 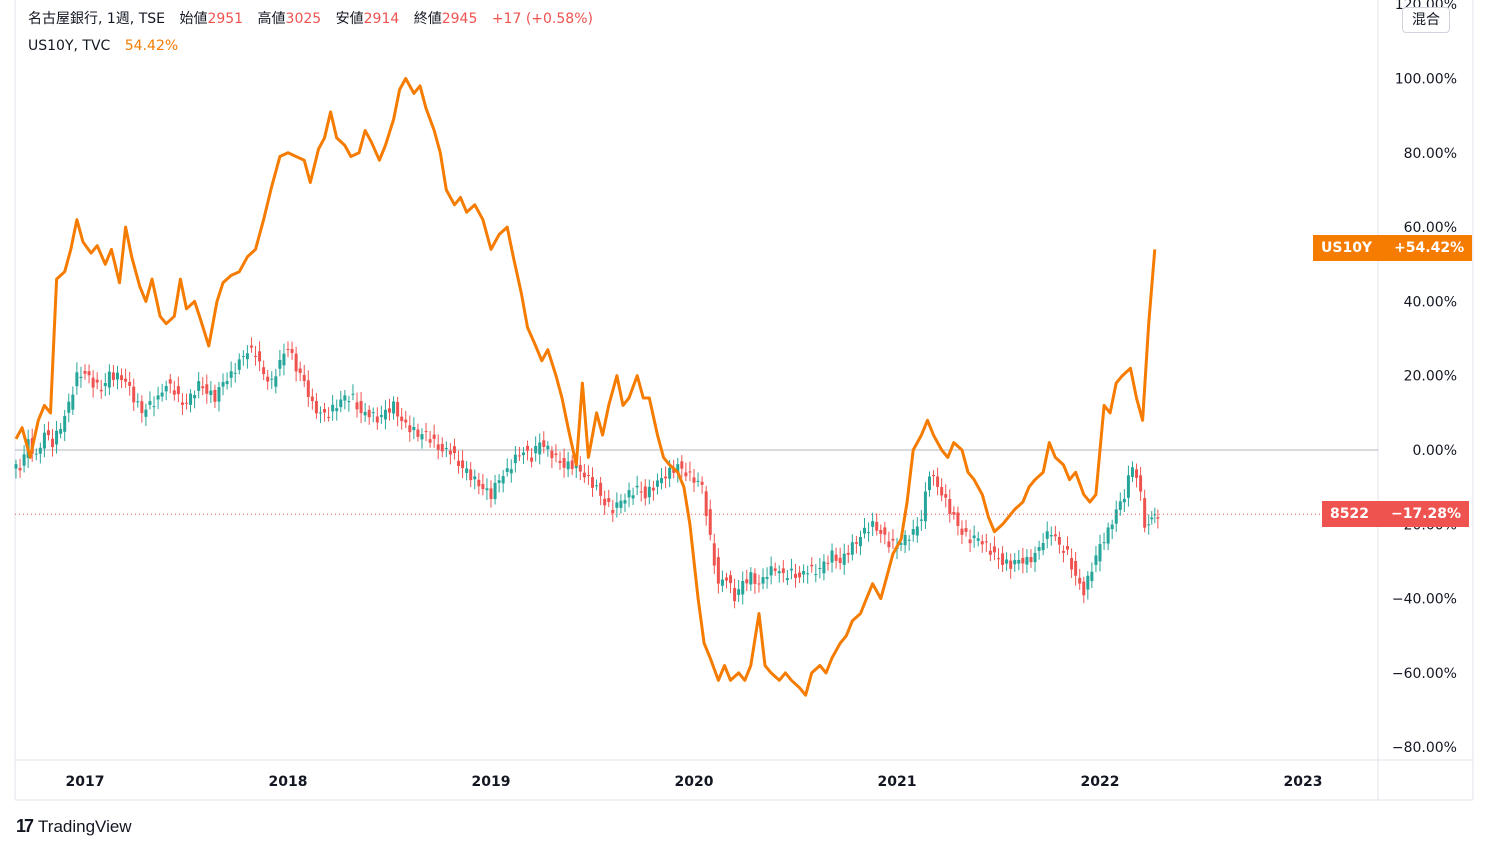 I want to click on x-tick-label: 2019, so click(x=491, y=782).